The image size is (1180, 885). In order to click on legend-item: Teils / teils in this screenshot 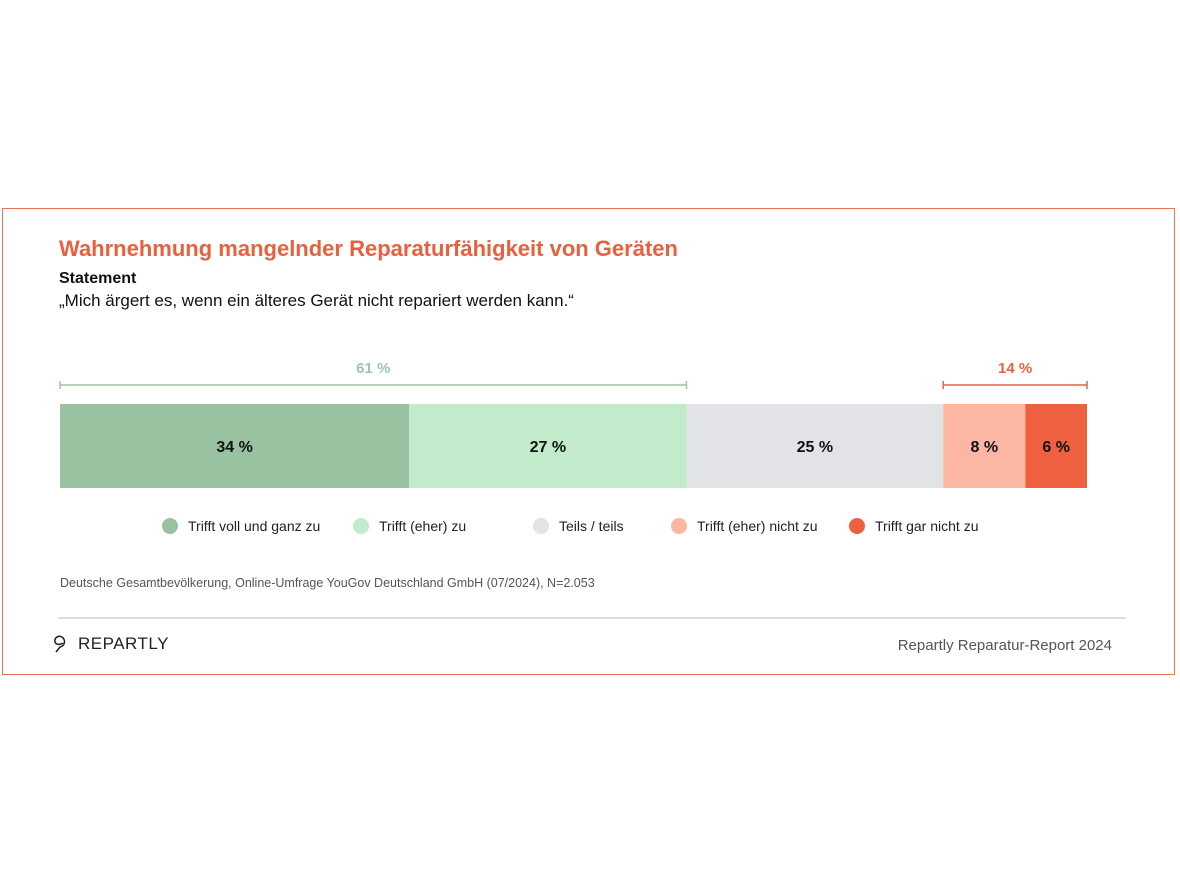, I will do `click(578, 526)`.